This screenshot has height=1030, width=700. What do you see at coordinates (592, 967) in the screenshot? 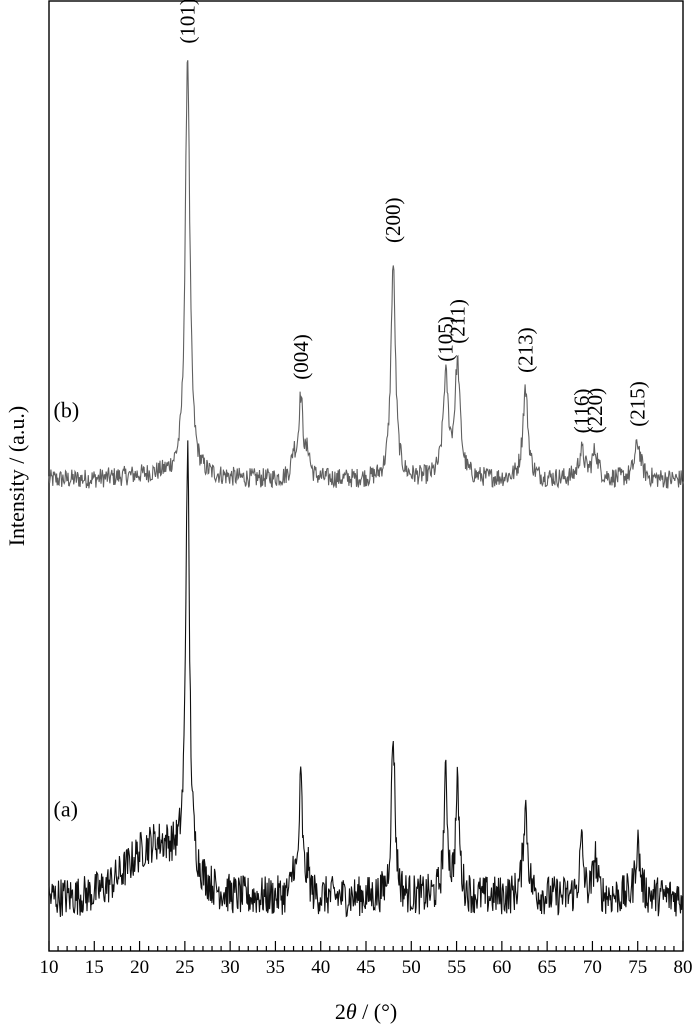
I see `x-tick-label: 70` at bounding box center [592, 967].